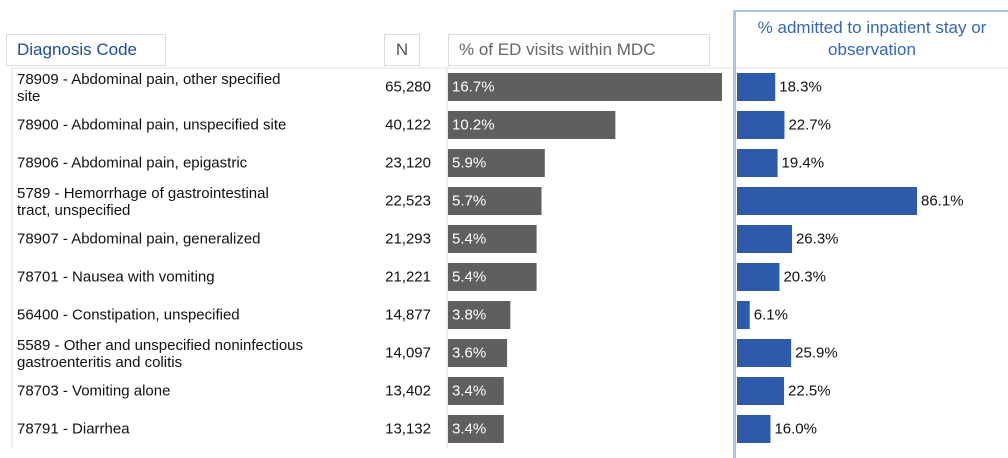  Describe the element at coordinates (132, 163) in the screenshot. I see `category-label: 78906 - Abdominal pain, epigastric` at that location.